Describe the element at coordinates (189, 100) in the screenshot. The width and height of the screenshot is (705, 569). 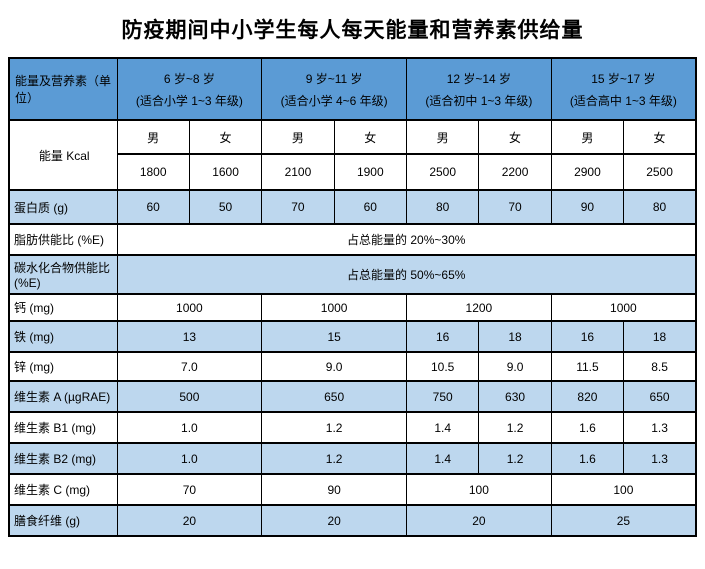
I see `age-note: (适合小学 1~3 年级)` at that location.